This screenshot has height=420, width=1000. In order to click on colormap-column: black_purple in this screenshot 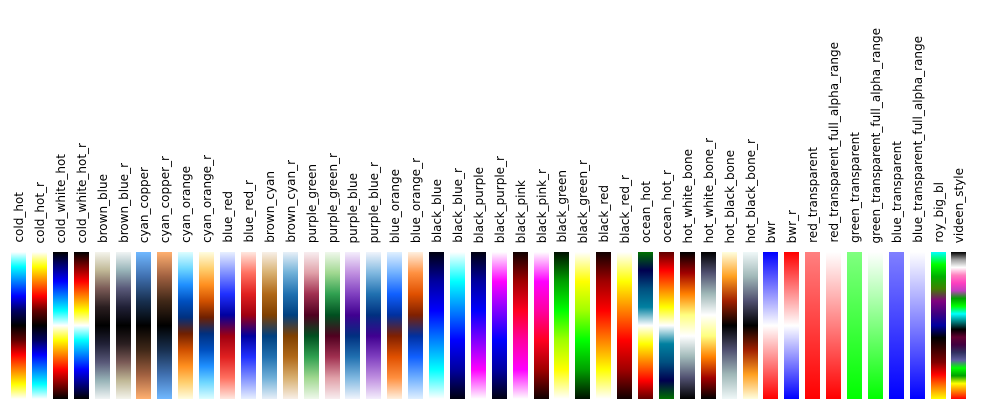, I will do `click(478, 210)`.